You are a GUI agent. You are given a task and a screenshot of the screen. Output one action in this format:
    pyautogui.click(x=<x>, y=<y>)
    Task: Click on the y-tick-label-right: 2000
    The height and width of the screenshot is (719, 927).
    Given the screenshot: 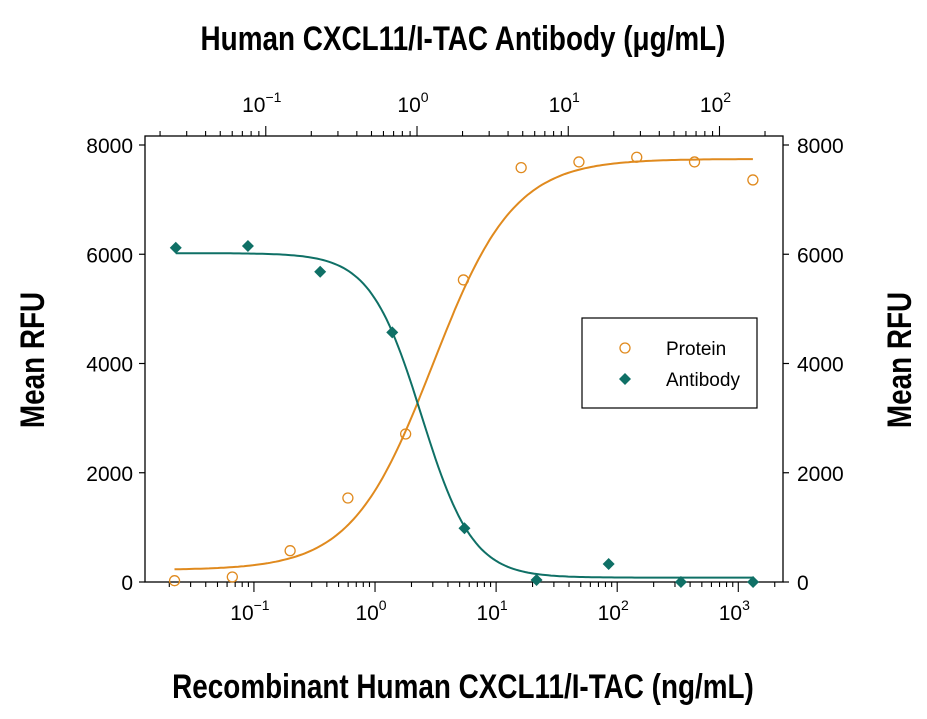 What is the action you would take?
    pyautogui.click(x=820, y=474)
    